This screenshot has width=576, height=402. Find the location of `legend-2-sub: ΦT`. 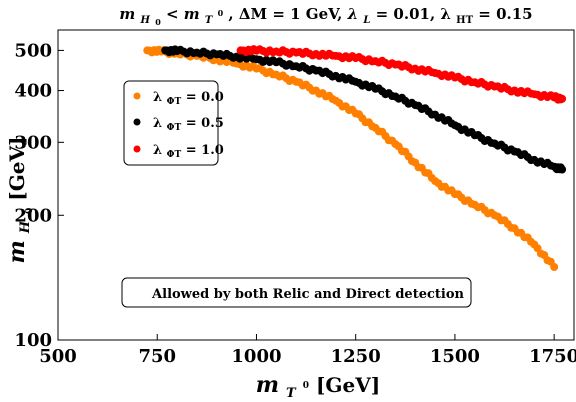

legend-2-sub: ΦT is located at coordinates (174, 155).